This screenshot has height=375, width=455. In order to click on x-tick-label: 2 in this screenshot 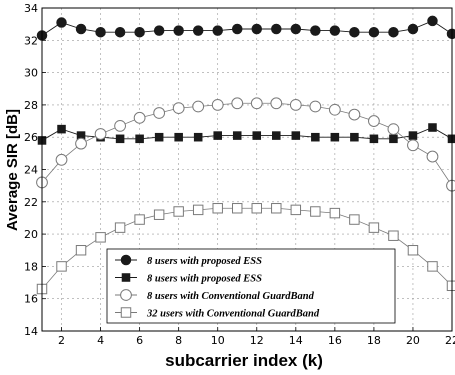, I will do `click(61, 340)`.